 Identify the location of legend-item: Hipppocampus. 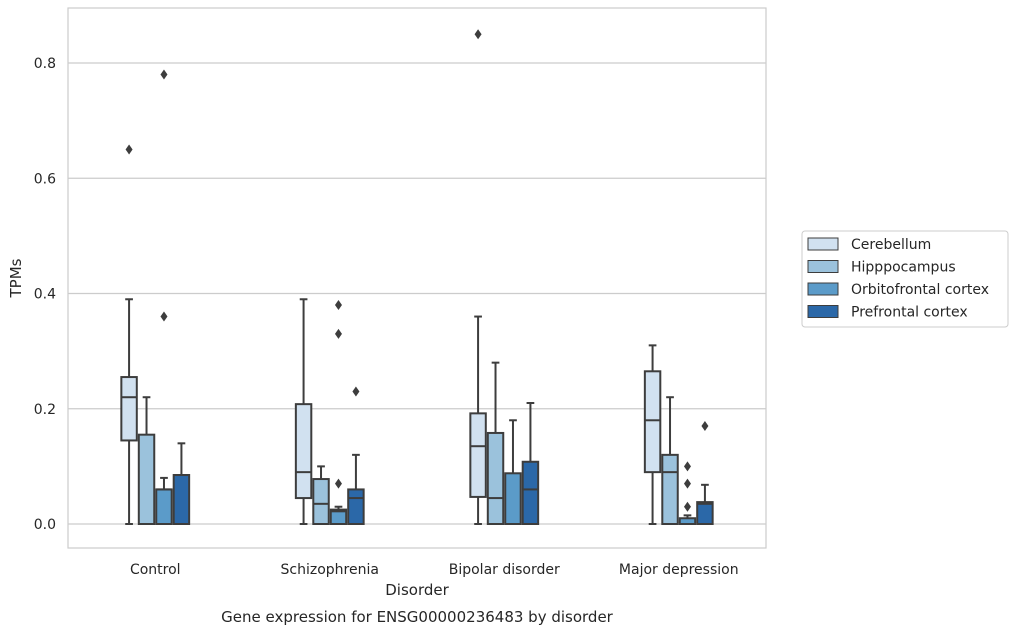
(881, 268).